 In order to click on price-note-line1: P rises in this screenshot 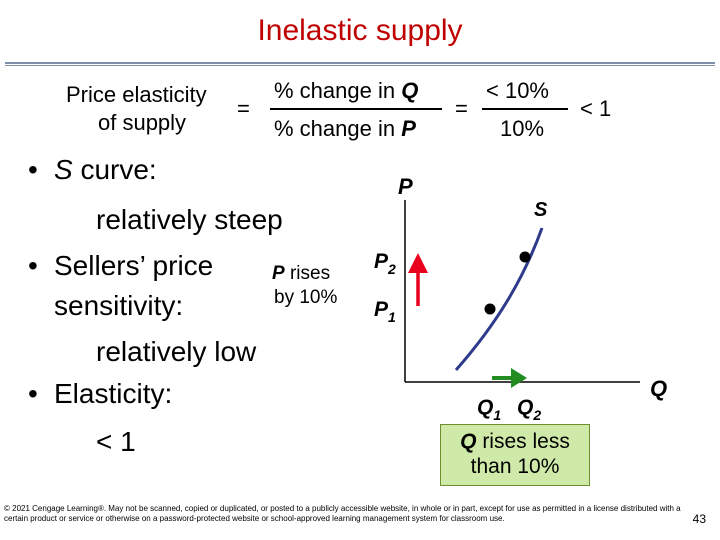, I will do `click(304, 274)`.